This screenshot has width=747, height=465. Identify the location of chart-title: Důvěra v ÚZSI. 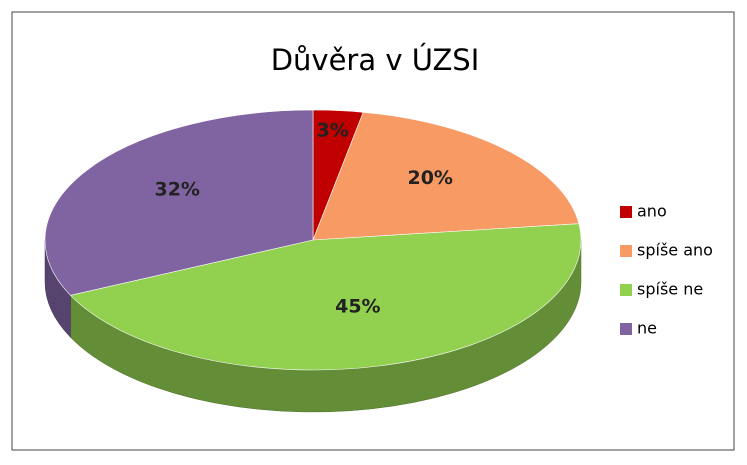
(375, 60).